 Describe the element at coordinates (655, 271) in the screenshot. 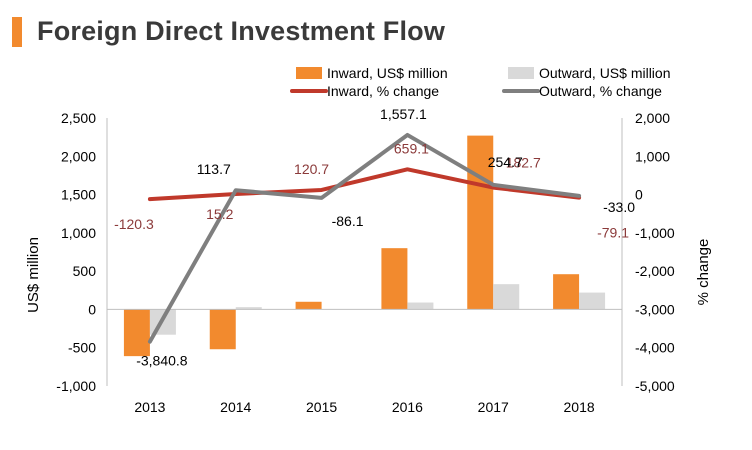

I see `y2-tick-label: -2,000` at that location.